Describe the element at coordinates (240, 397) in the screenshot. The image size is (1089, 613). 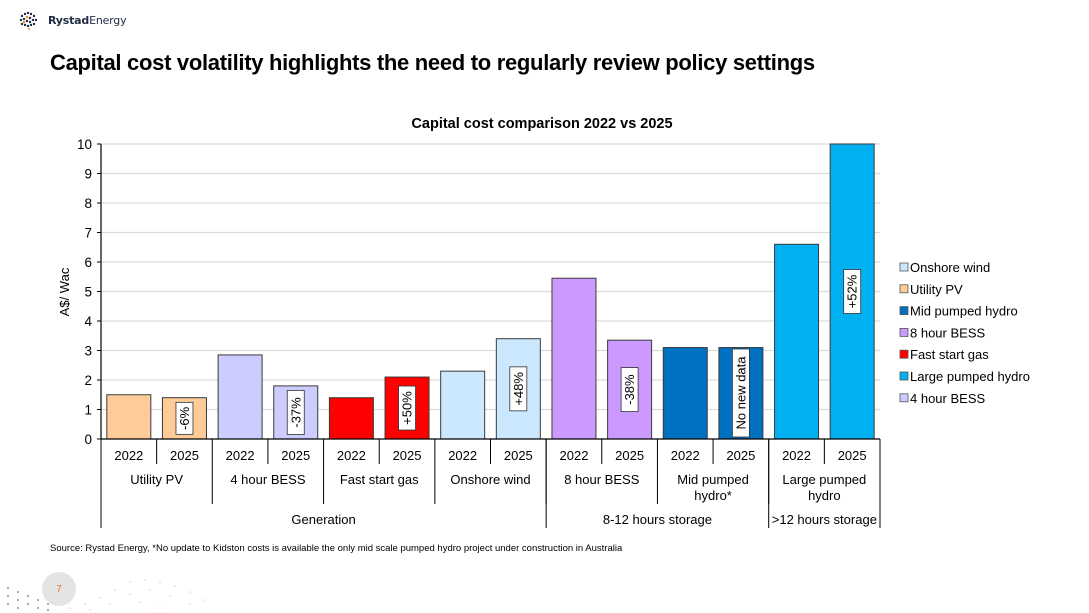
I see `bar-4-hour-bess-2022` at that location.